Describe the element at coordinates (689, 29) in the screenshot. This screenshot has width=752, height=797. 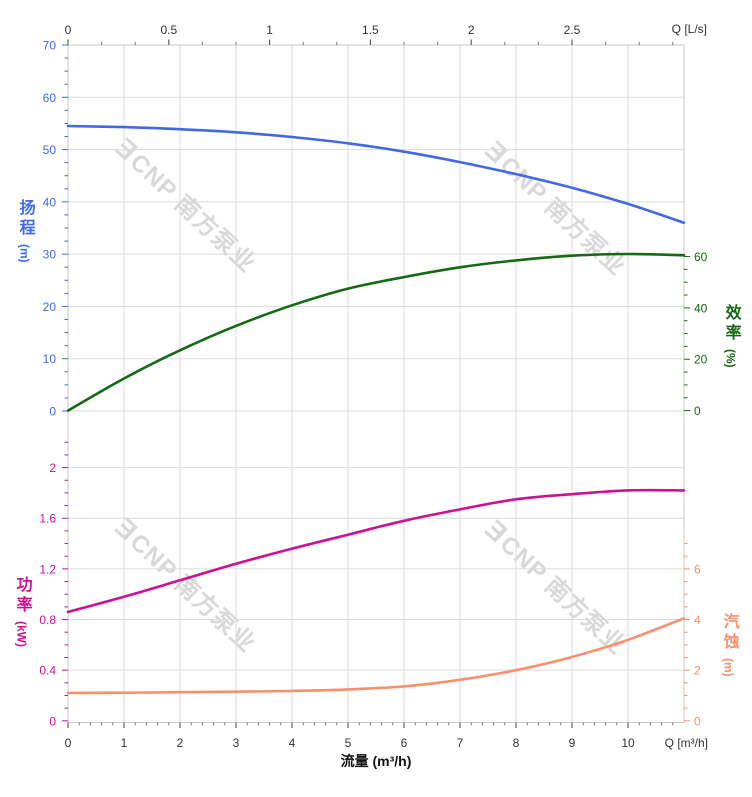
I see `top-axis-unit-label: Q [L/s]` at that location.